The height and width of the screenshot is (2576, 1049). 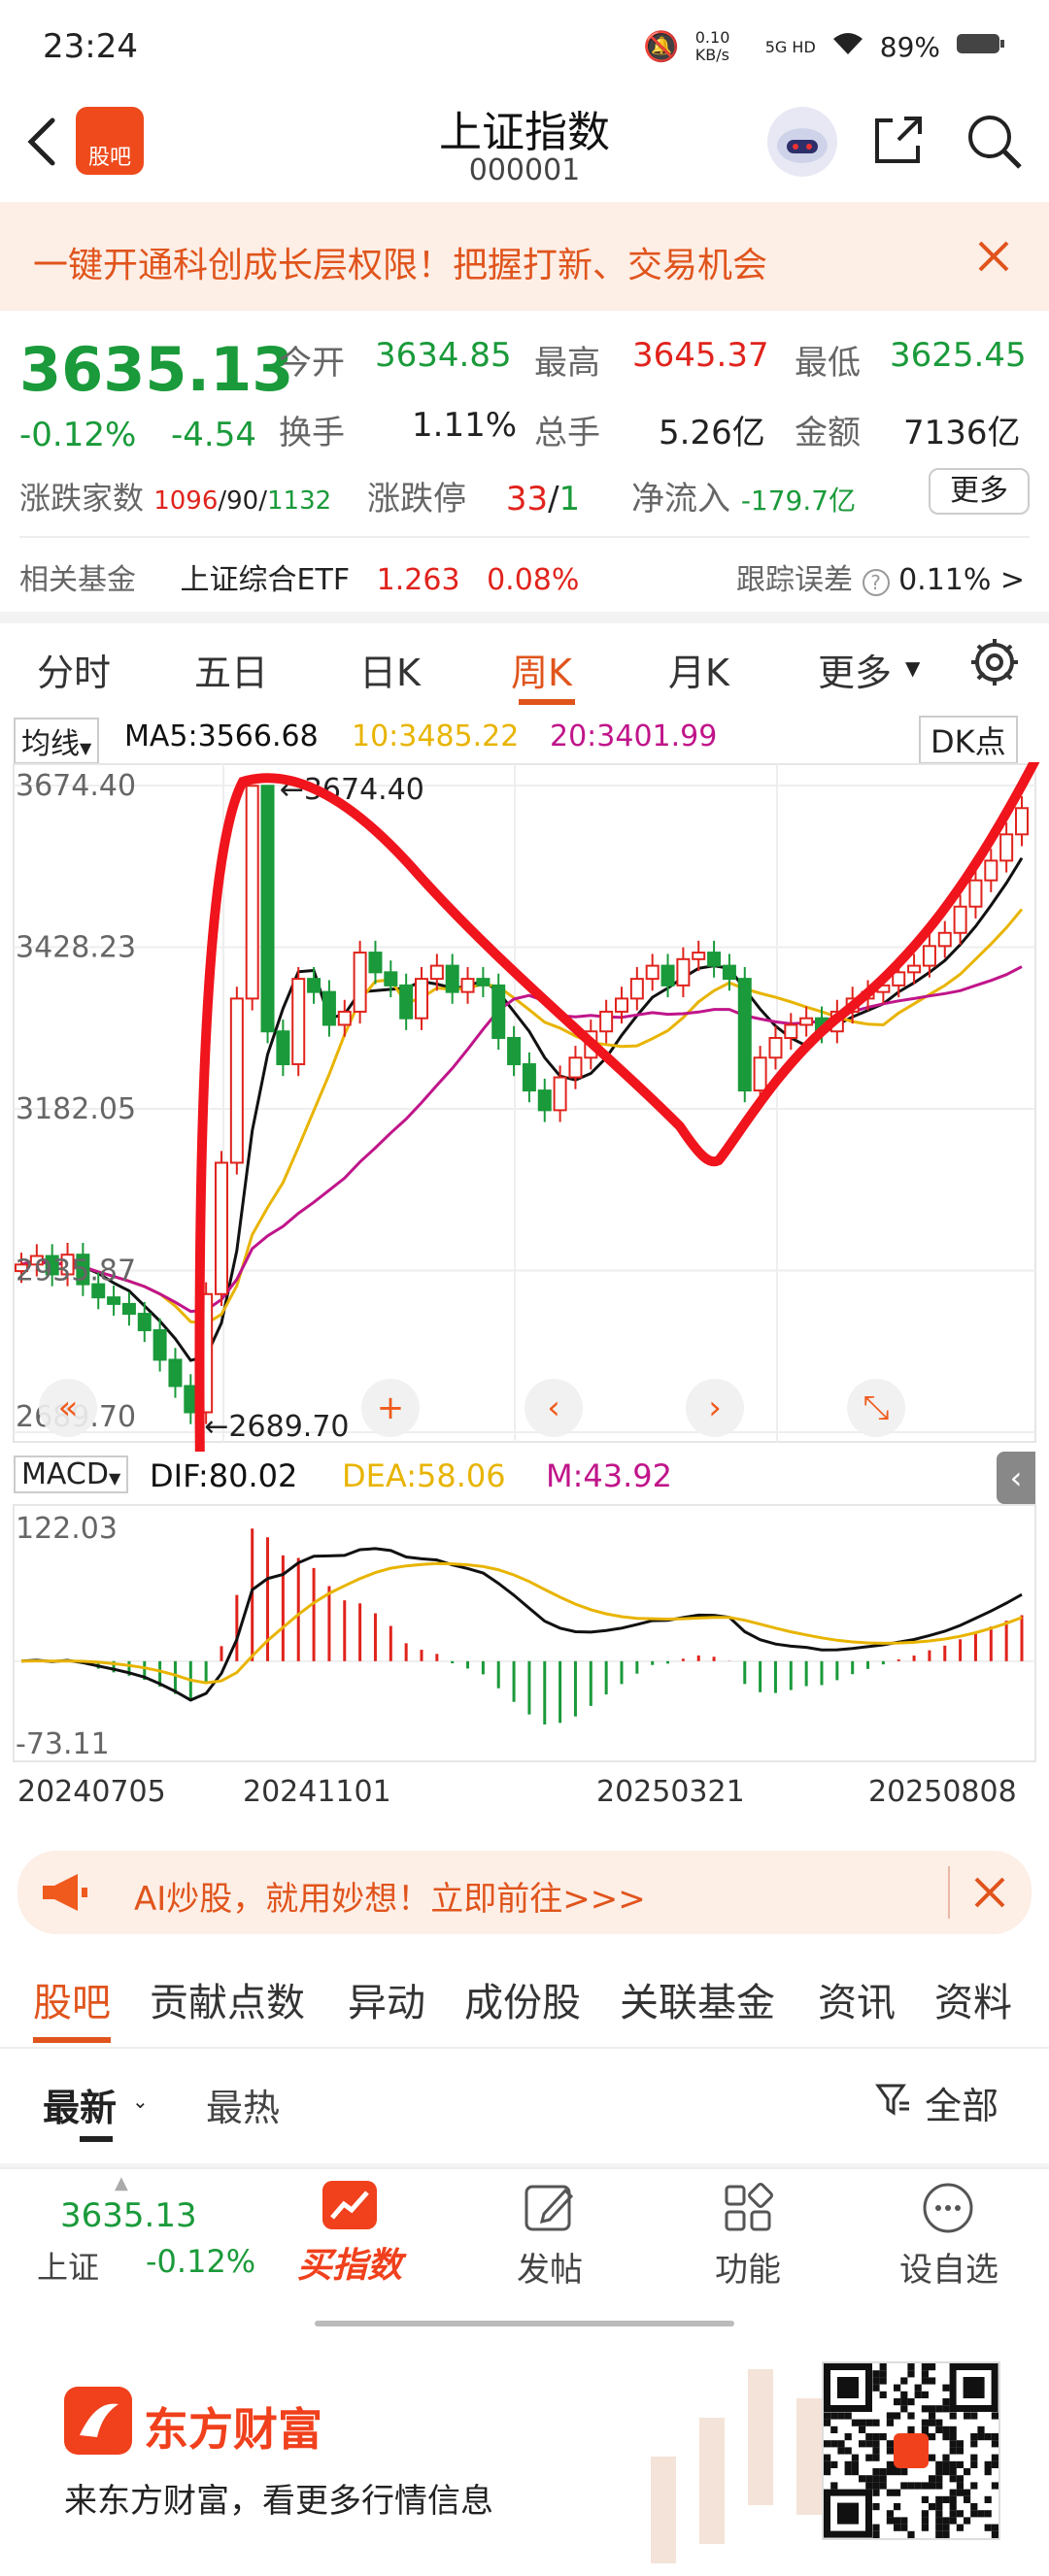 I want to click on tab-5day: 五日, so click(x=232, y=673).